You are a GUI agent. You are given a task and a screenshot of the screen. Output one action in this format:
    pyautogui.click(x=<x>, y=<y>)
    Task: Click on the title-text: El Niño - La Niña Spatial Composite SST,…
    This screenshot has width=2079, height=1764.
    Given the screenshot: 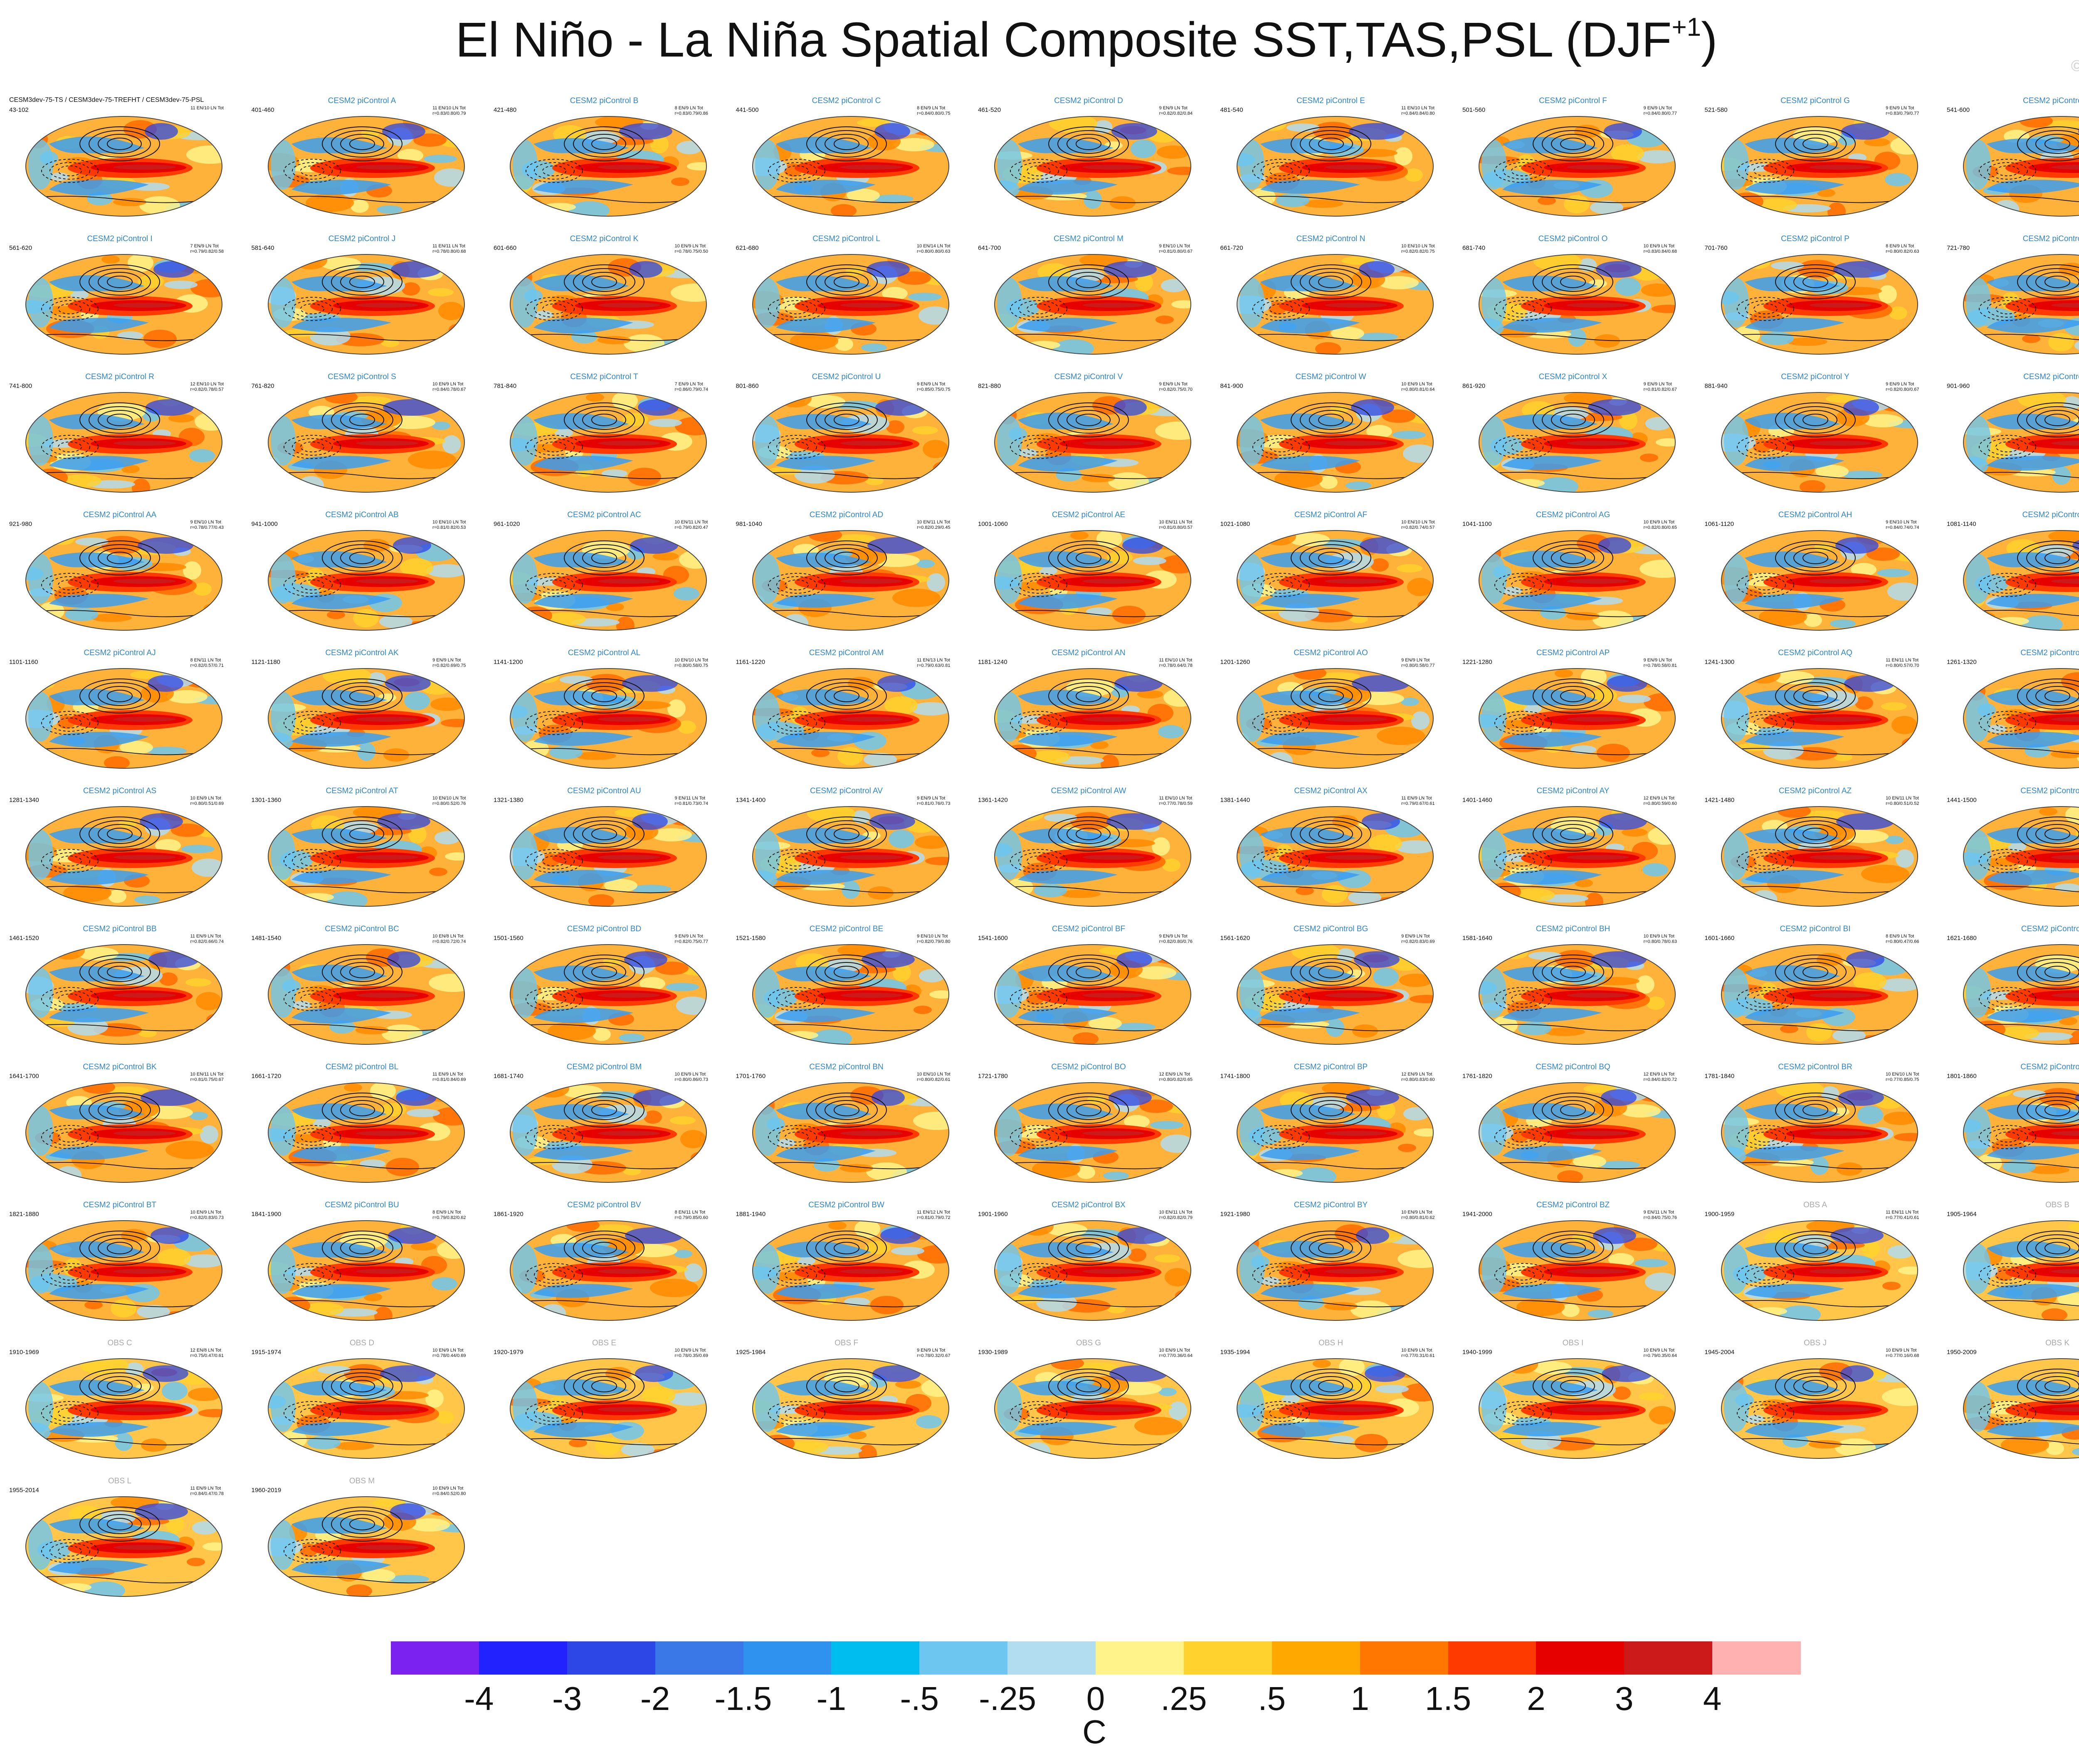 What is the action you would take?
    pyautogui.click(x=1063, y=40)
    